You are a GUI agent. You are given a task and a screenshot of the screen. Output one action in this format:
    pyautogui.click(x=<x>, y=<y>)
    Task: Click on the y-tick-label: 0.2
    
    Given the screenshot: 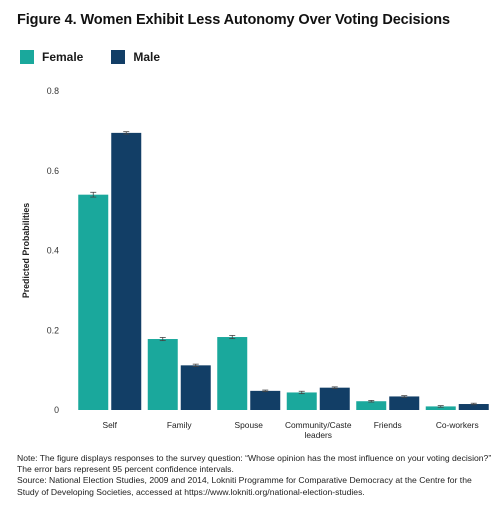 What is the action you would take?
    pyautogui.click(x=53, y=330)
    